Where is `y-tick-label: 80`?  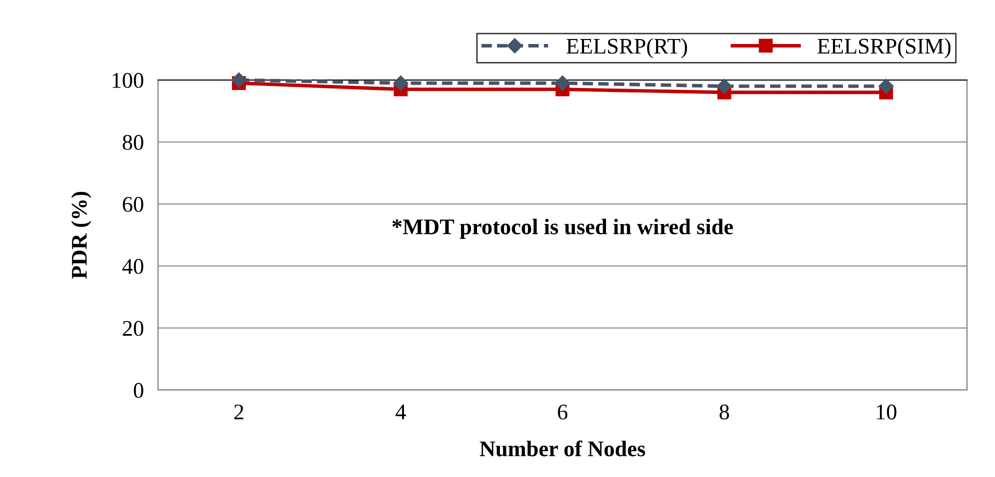 y-tick-label: 80 is located at coordinates (133, 142).